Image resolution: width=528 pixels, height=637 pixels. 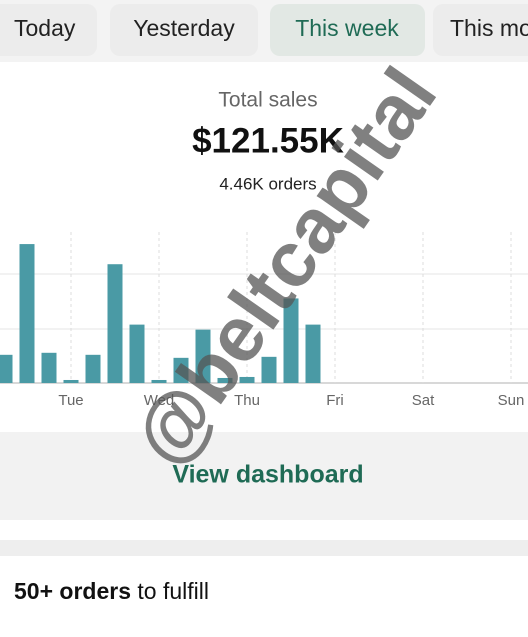 I want to click on sales-label: Total sales, so click(x=267, y=100).